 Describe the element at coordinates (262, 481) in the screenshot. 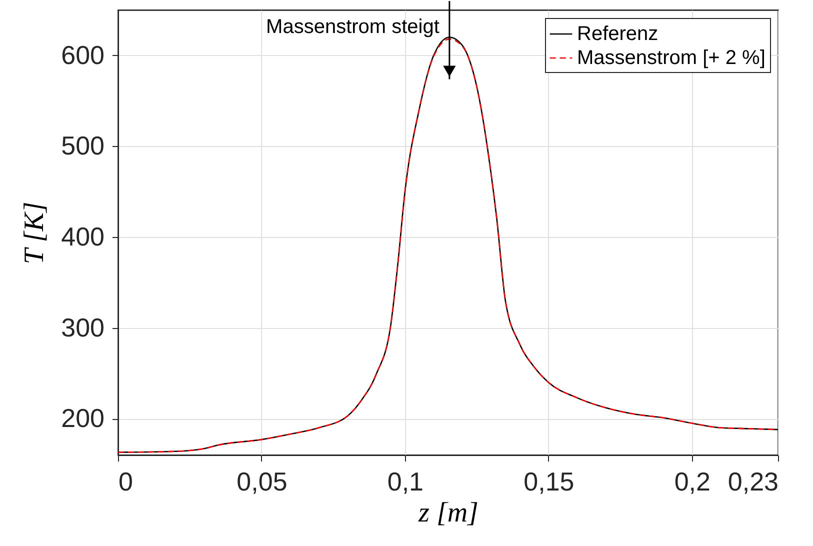

I see `x-tick-label: 0,05` at that location.